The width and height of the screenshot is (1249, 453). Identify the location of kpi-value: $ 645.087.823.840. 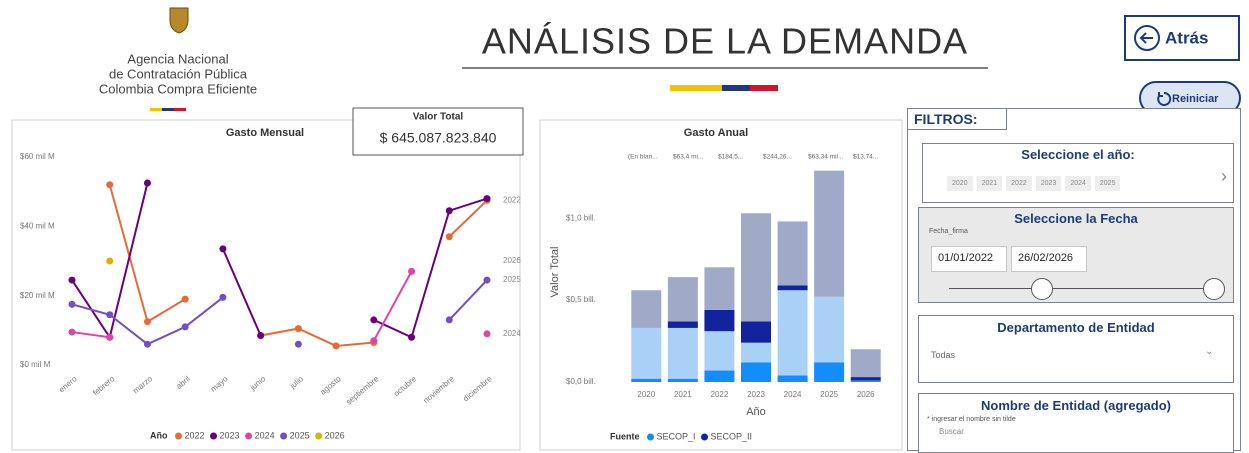
(438, 138).